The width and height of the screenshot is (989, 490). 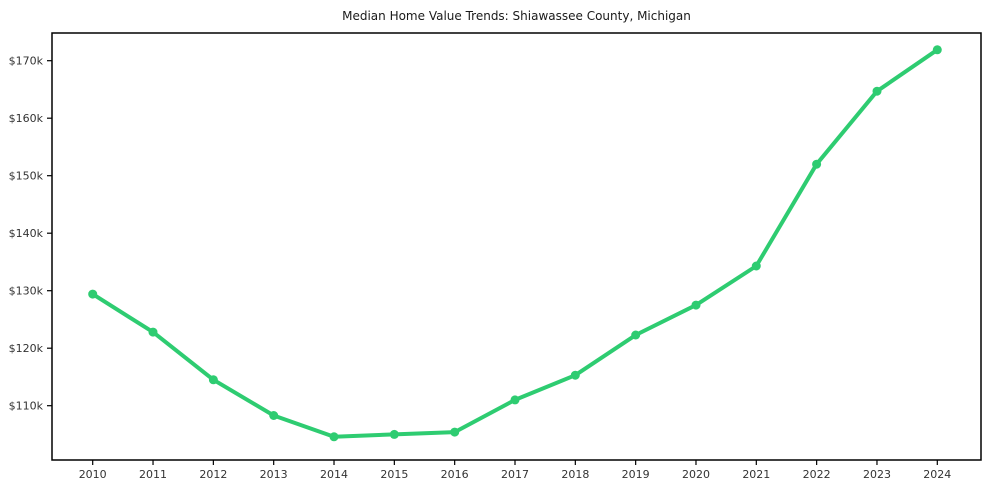 What do you see at coordinates (877, 474) in the screenshot?
I see `x-axis-tick-label: 2023` at bounding box center [877, 474].